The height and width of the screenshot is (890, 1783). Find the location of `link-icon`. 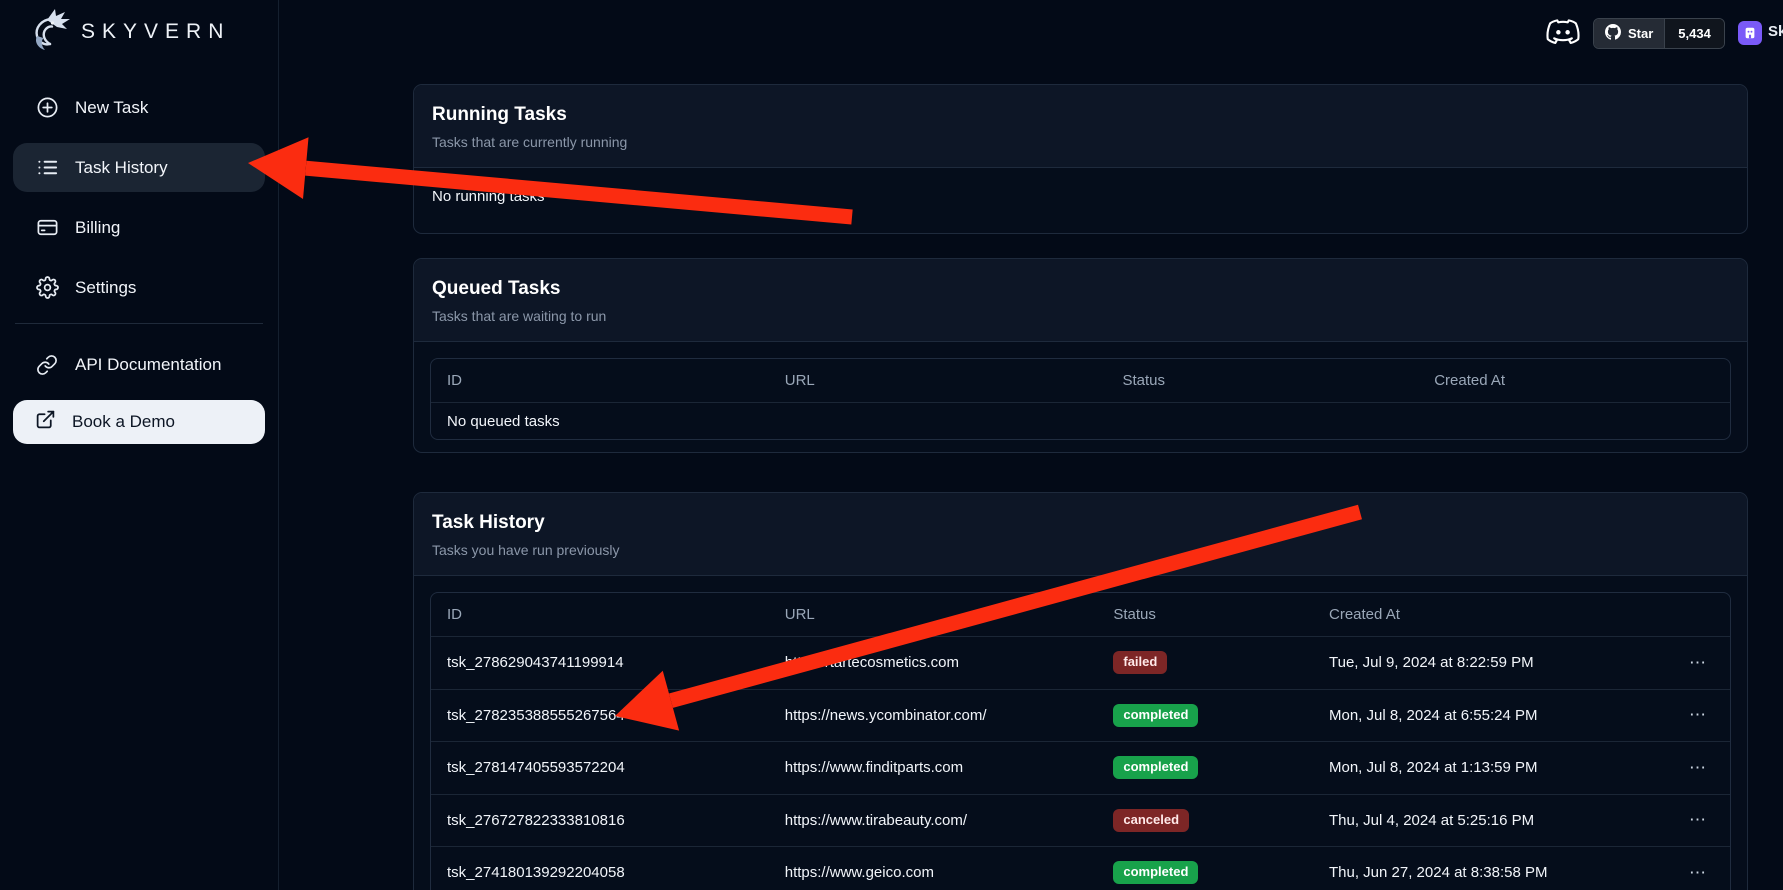

link-icon is located at coordinates (47, 365).